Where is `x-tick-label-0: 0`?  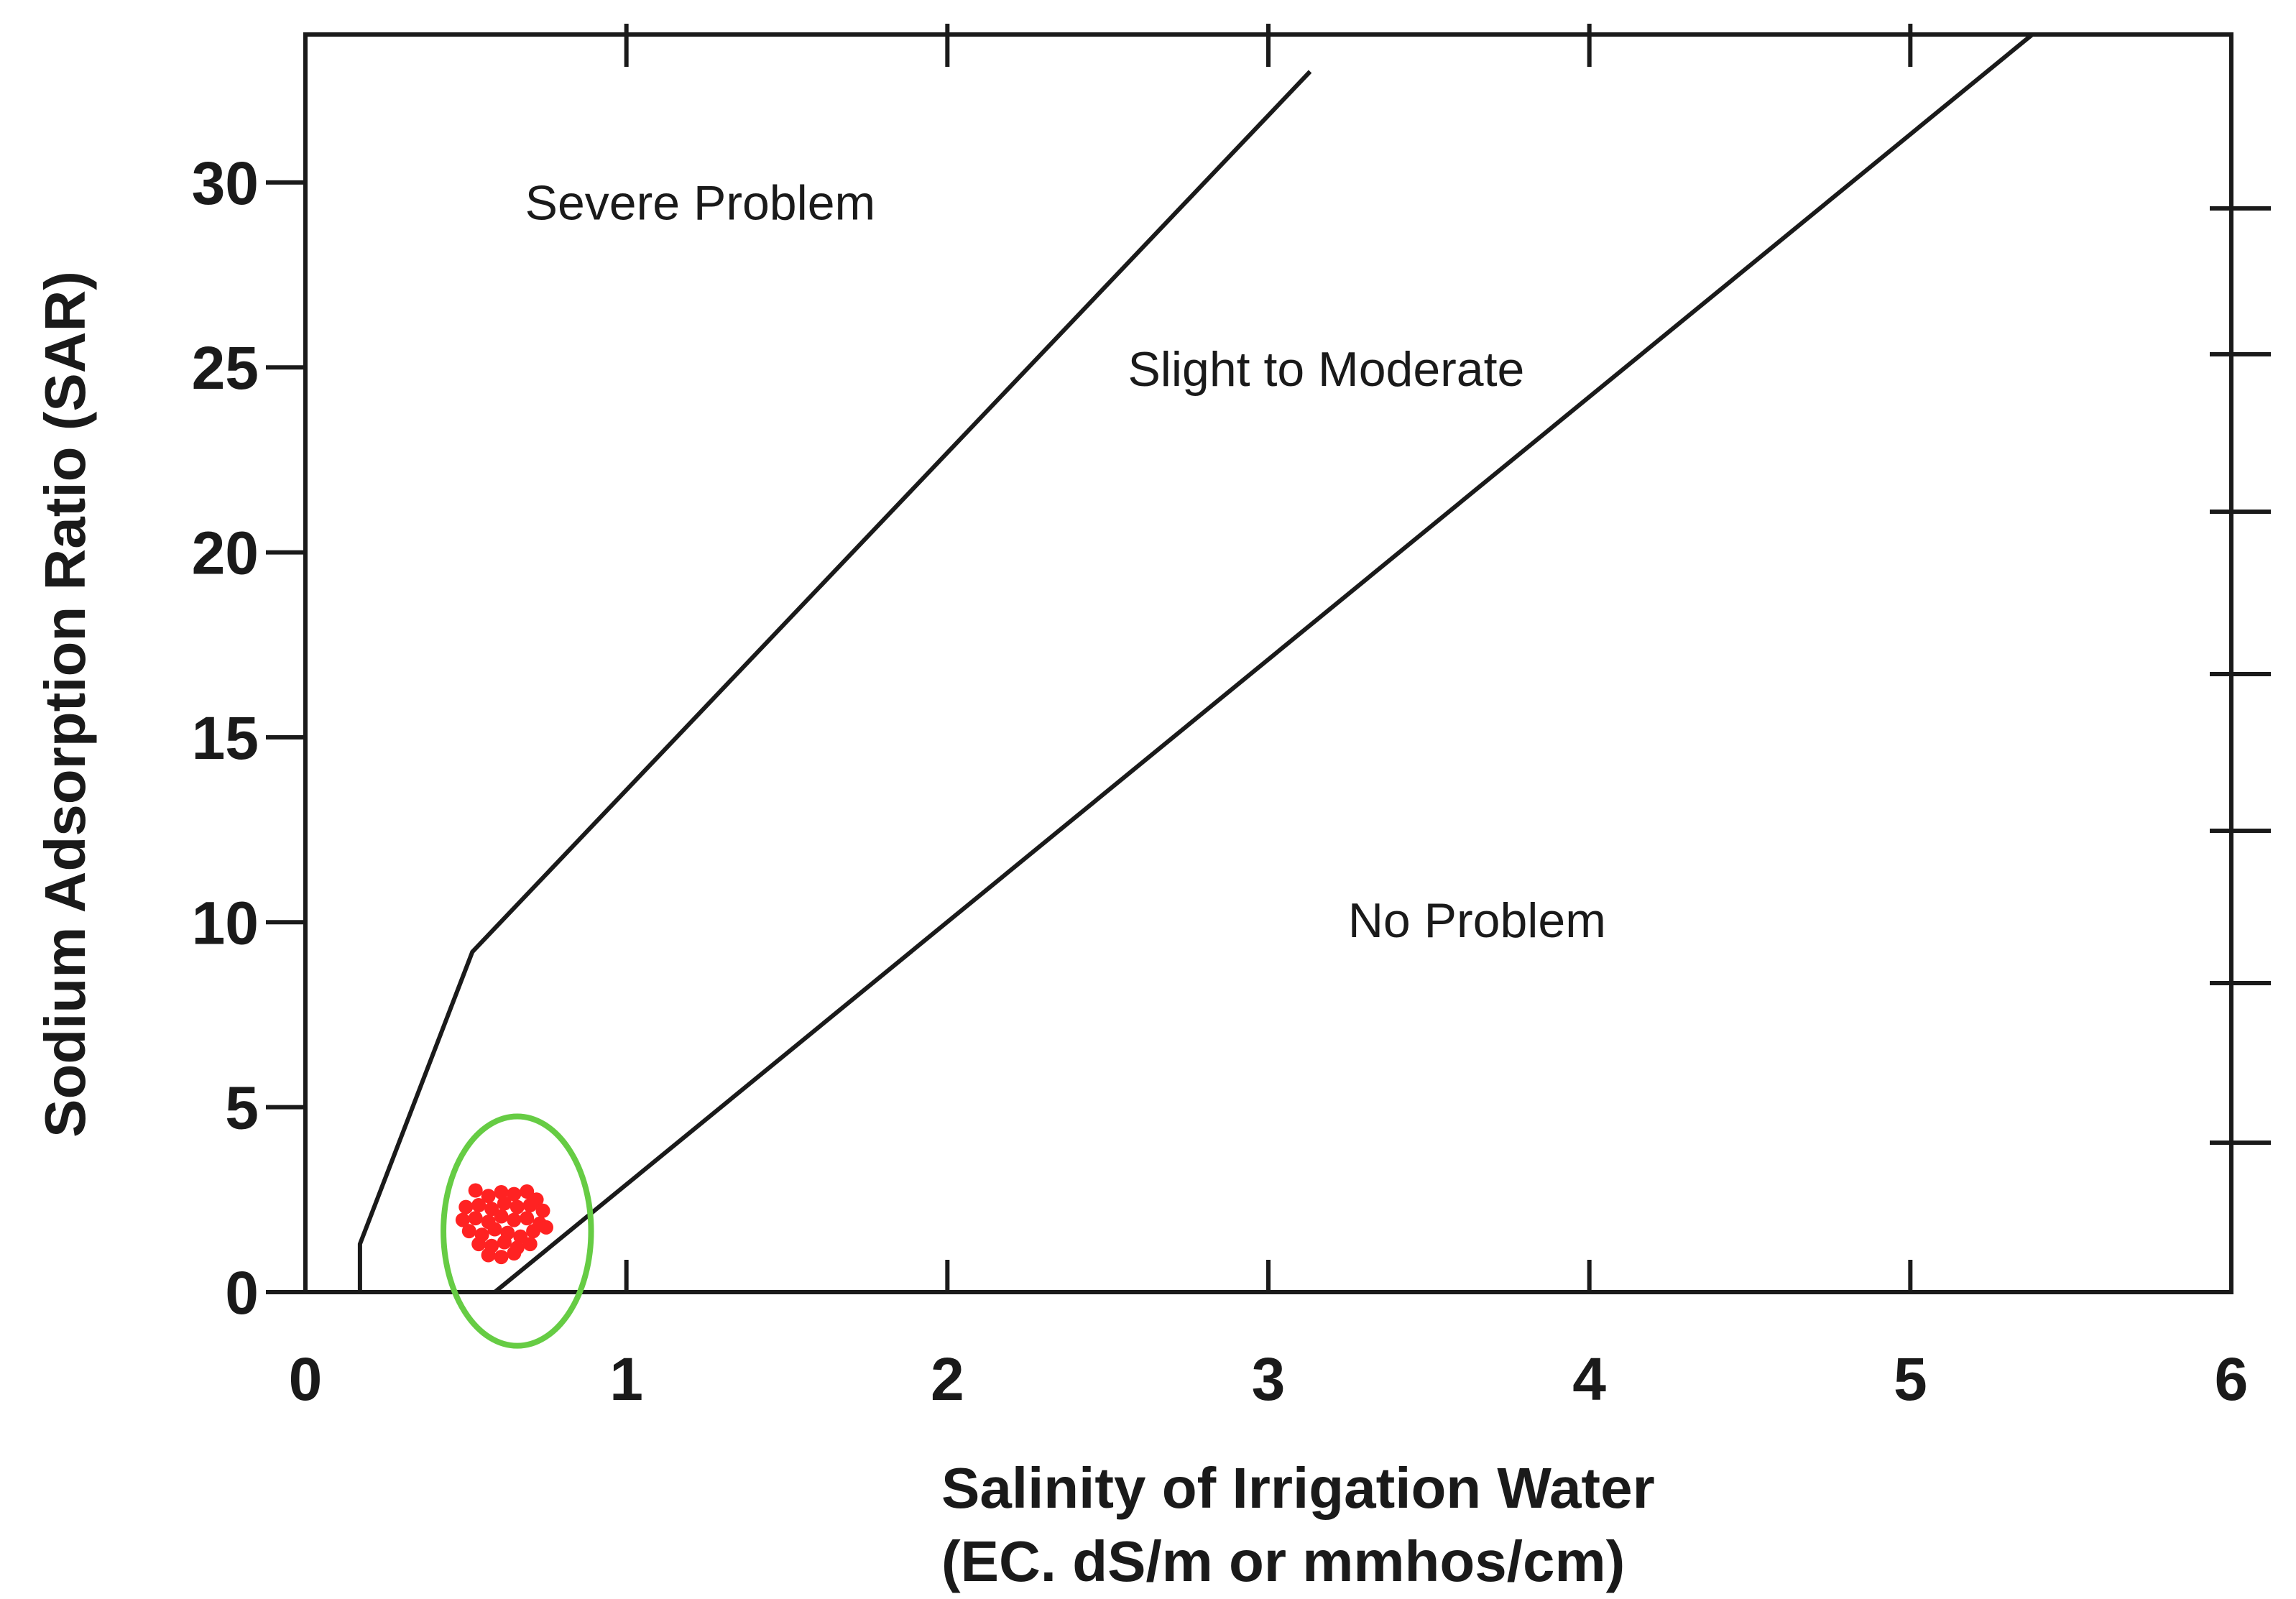 x-tick-label-0: 0 is located at coordinates (306, 1379).